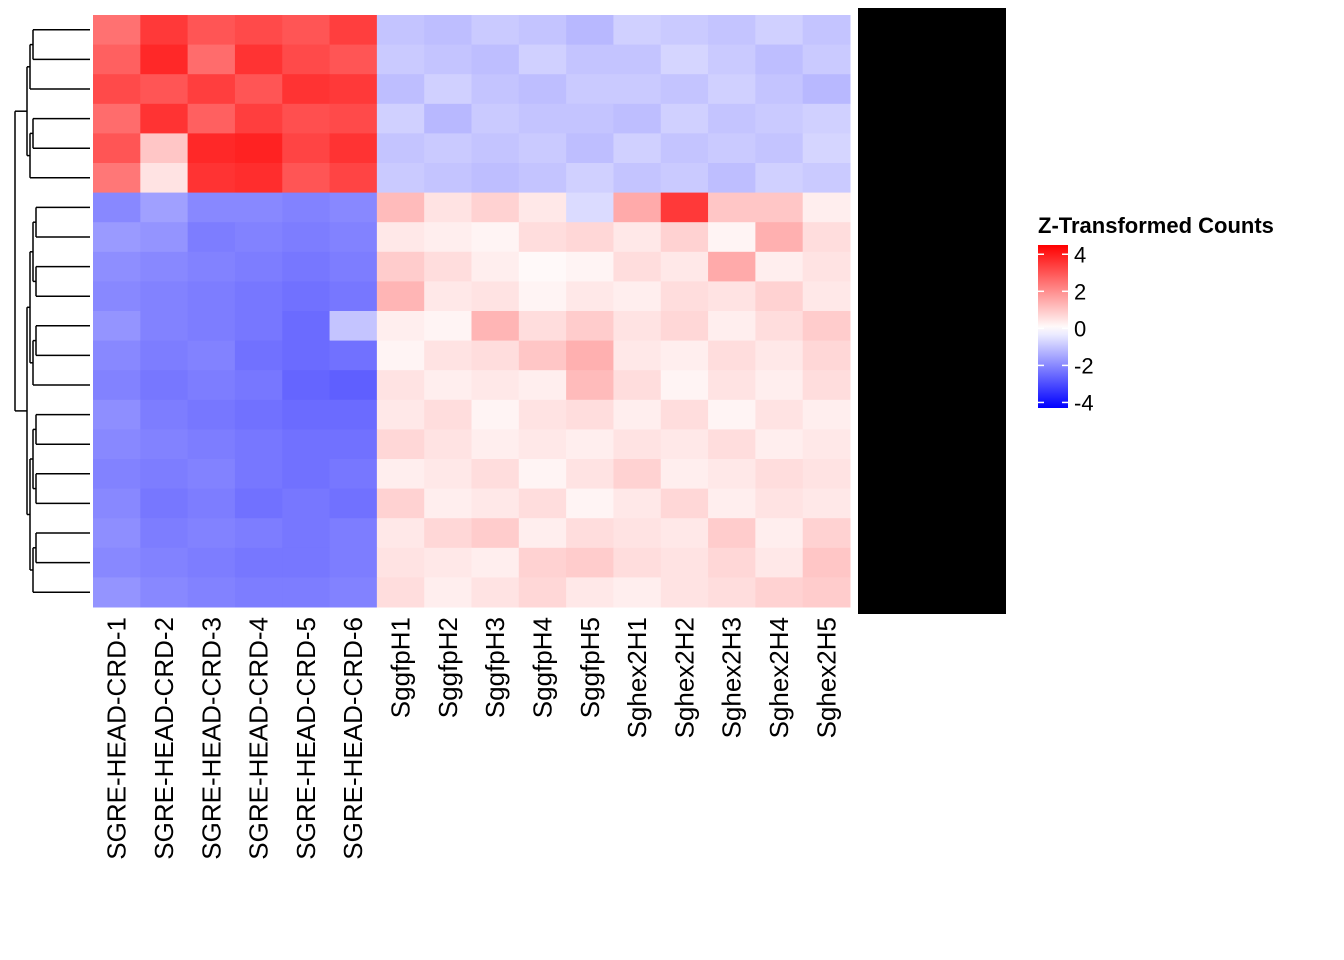  I want to click on column-label: Sghex2H4, so click(779, 677).